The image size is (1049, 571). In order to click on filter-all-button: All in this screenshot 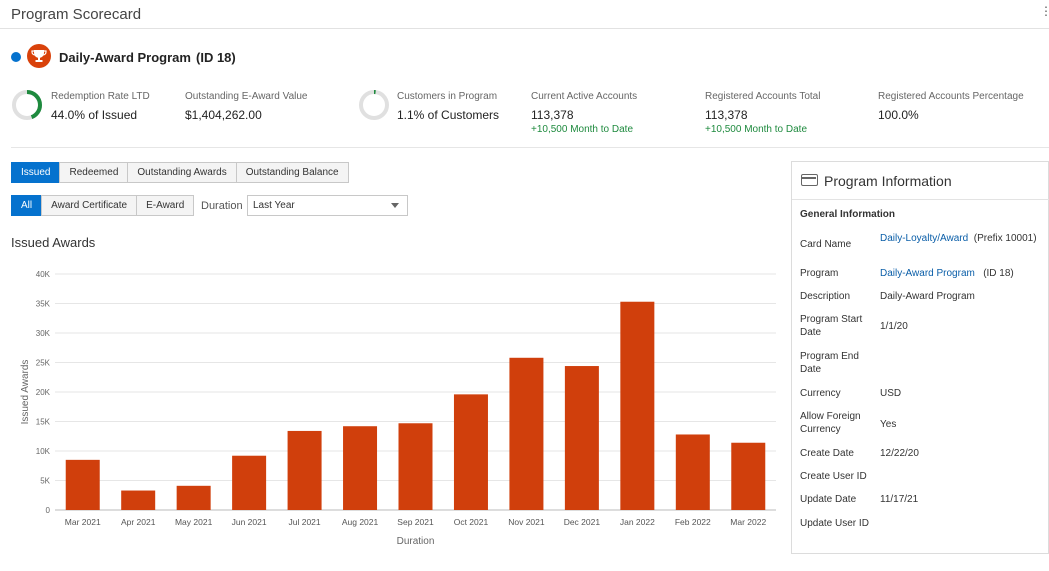, I will do `click(27, 205)`.